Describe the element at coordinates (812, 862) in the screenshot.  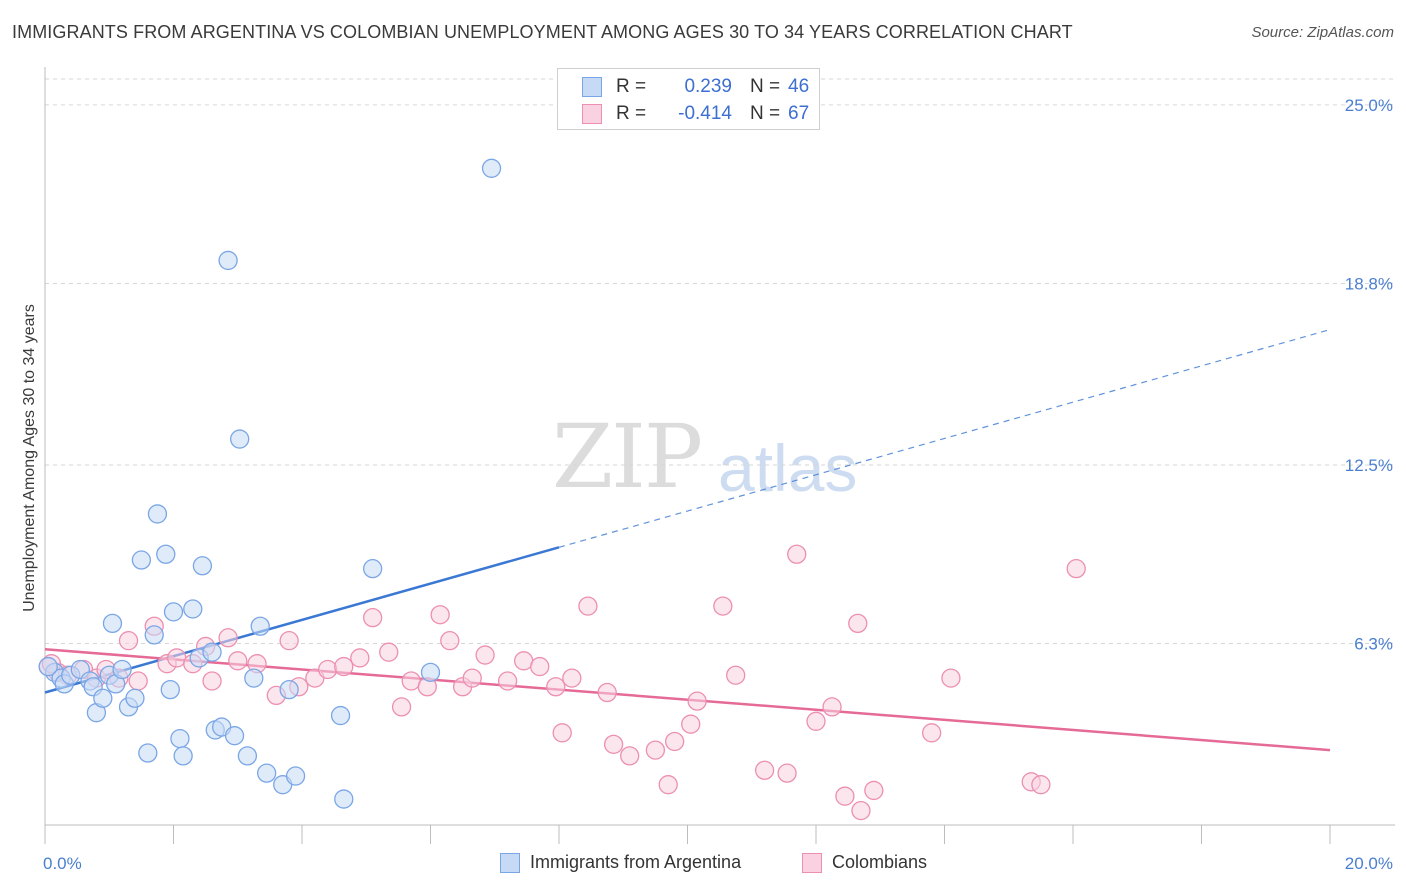
I see `bottom-legend-swatch-colombians` at that location.